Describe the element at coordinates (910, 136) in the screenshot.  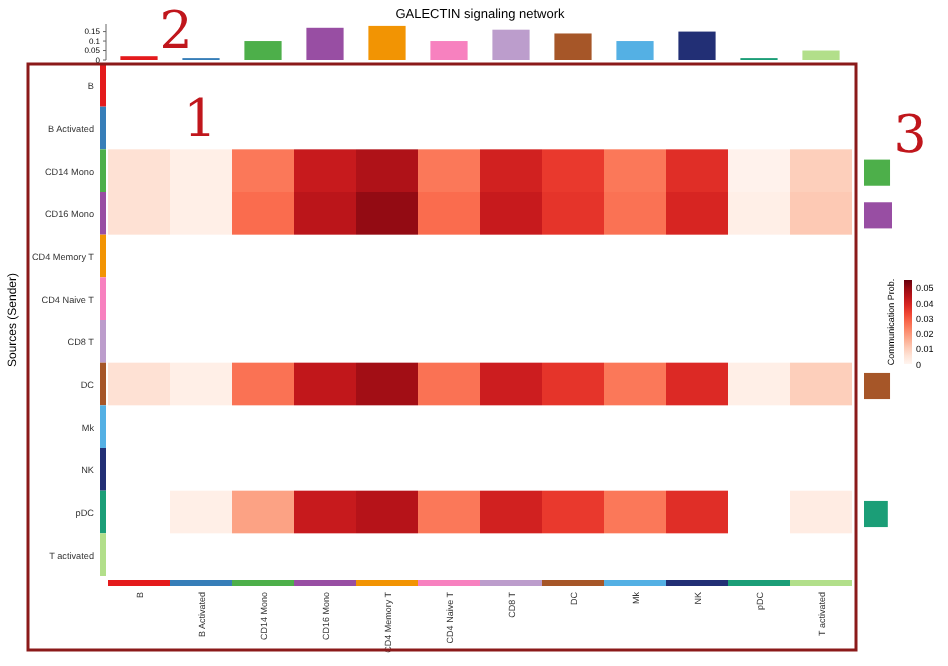
I see `text: 3` at that location.